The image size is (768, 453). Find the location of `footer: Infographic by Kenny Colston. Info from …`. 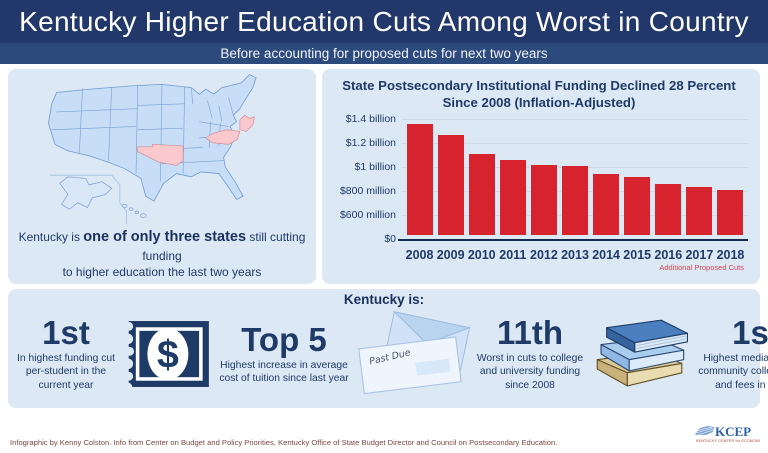

footer: Infographic by Kenny Colston. Info from … is located at coordinates (384, 430).